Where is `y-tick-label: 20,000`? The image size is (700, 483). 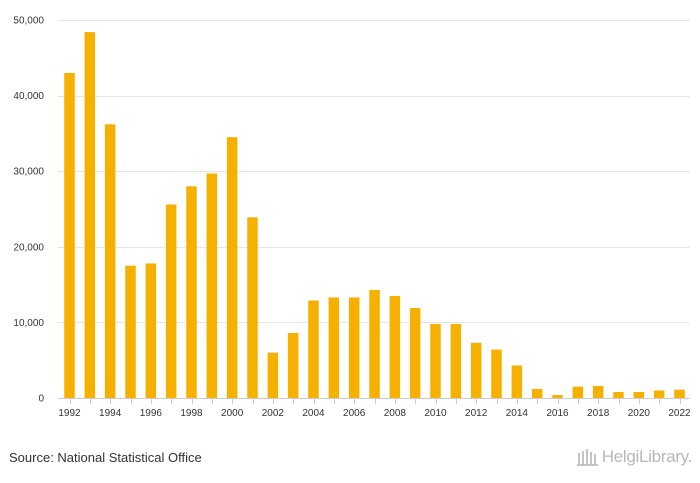 y-tick-label: 20,000 is located at coordinates (28, 247).